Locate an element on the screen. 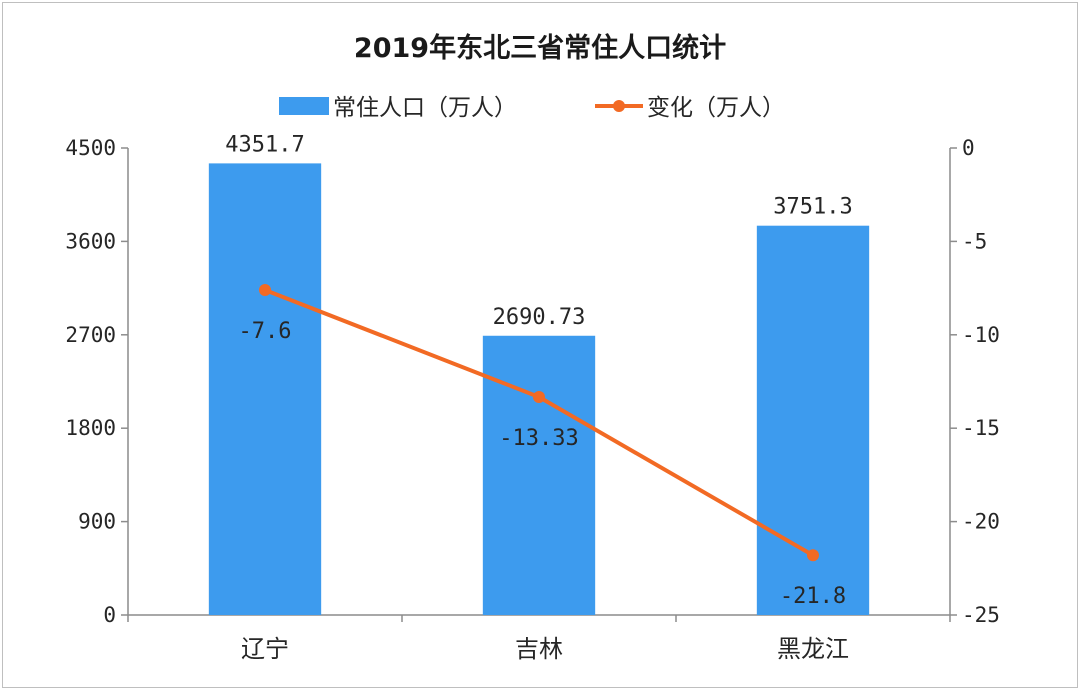 The width and height of the screenshot is (1080, 692). line-value-label: -21.8 is located at coordinates (813, 596).